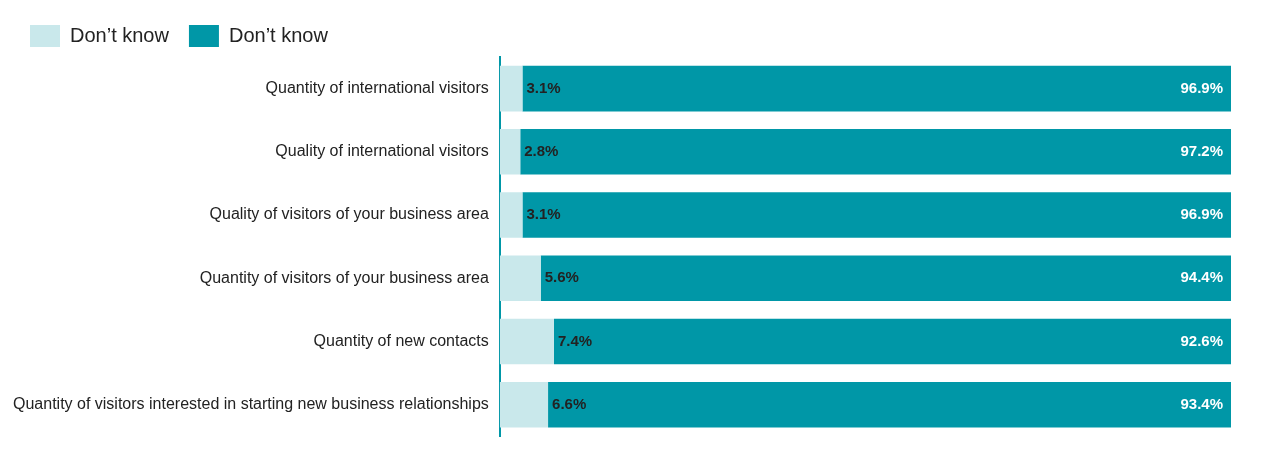  I want to click on data-label: 2.8%, so click(541, 150).